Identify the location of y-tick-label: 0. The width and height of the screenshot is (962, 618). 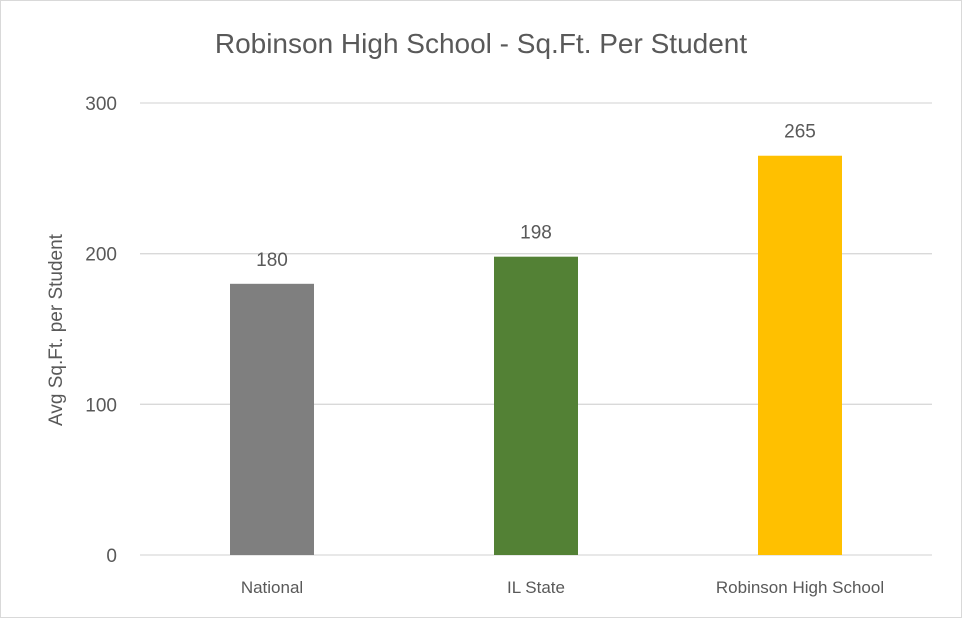
(111, 556).